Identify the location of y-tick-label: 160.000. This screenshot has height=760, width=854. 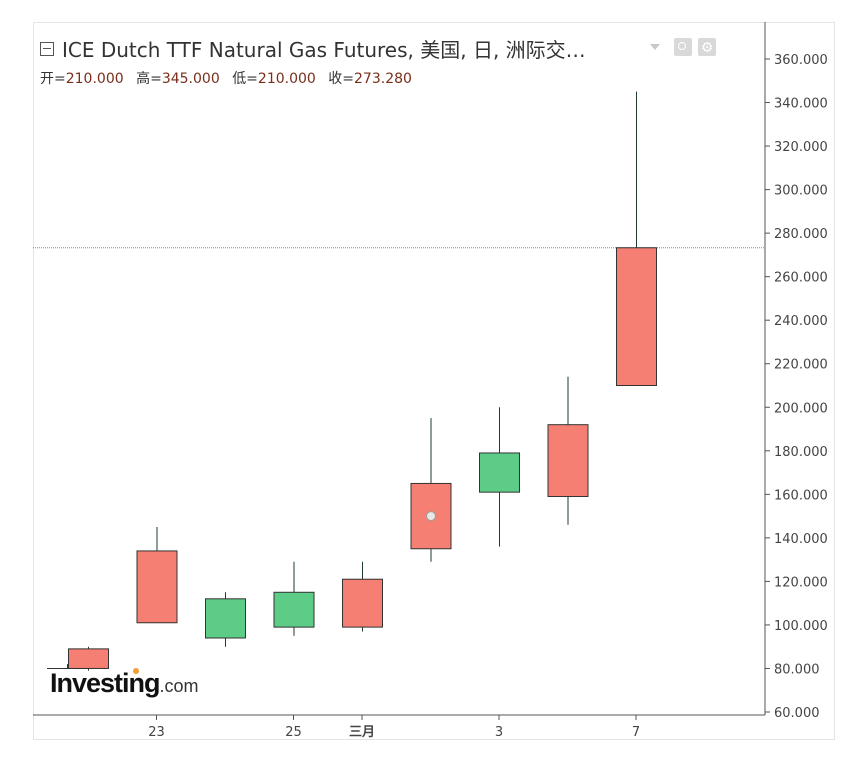
(801, 495).